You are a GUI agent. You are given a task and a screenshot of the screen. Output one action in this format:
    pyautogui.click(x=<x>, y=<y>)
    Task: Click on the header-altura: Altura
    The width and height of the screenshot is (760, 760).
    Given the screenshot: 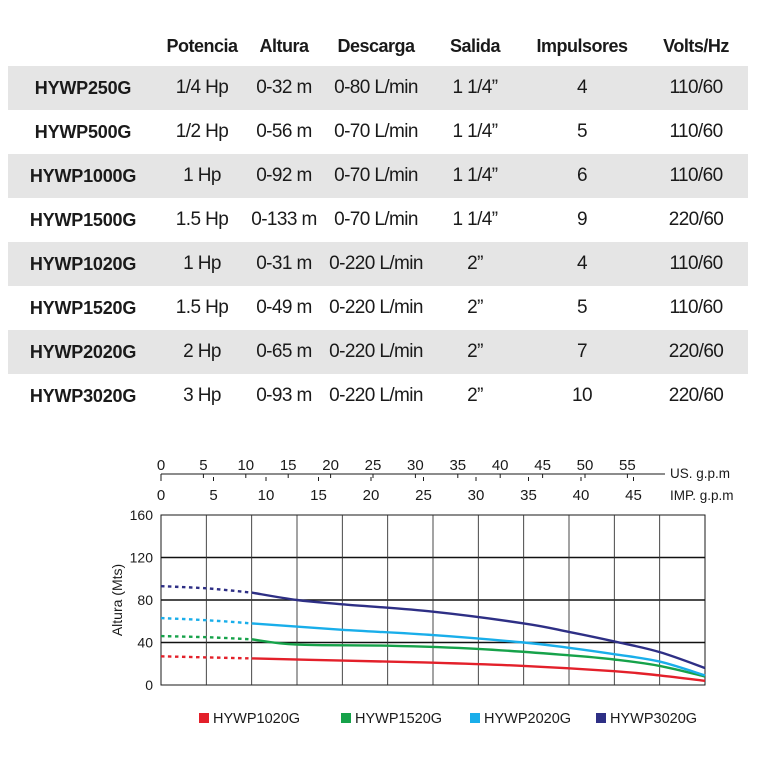 What is the action you would take?
    pyautogui.click(x=284, y=45)
    